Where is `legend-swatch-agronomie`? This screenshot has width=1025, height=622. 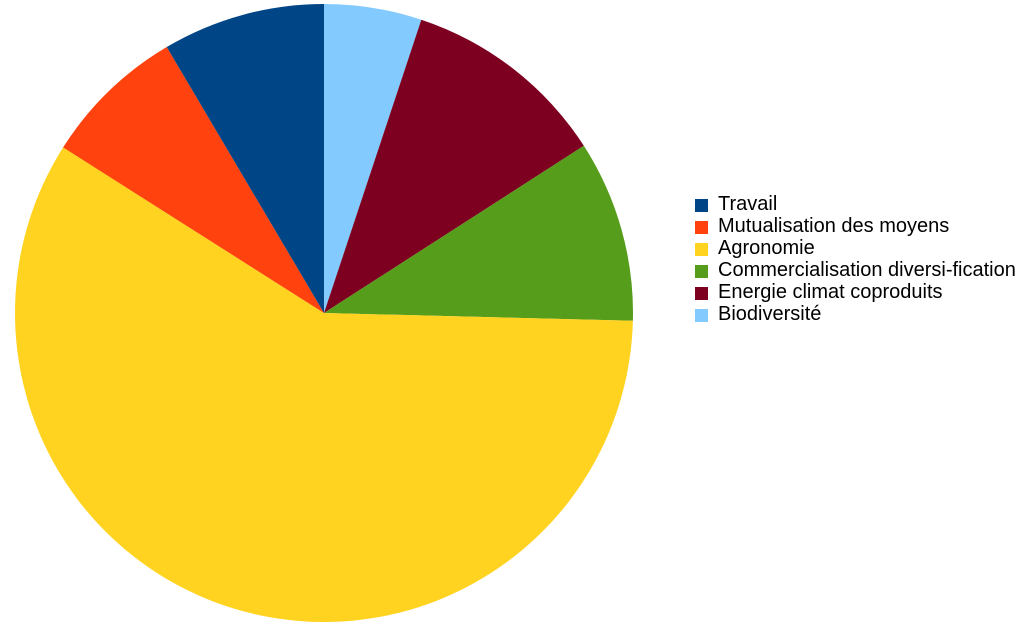 legend-swatch-agronomie is located at coordinates (701, 249).